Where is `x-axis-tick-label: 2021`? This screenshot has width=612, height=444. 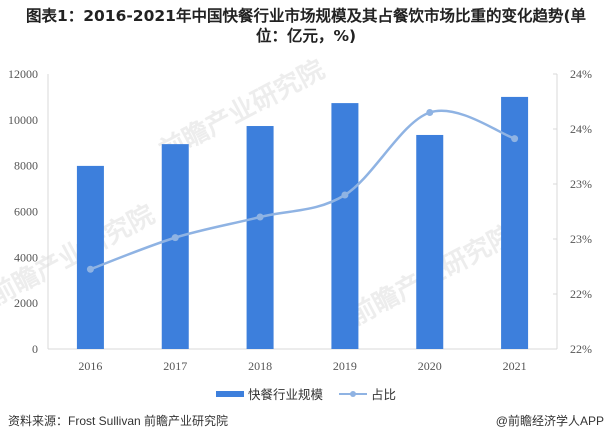
x-axis-tick-label: 2021 is located at coordinates (515, 366).